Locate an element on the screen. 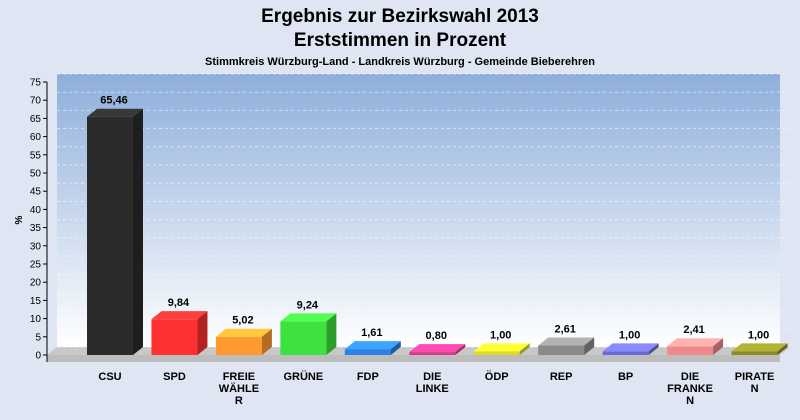 The height and width of the screenshot is (420, 800). chart-subtitle: Erststimmen in Prozent is located at coordinates (400, 40).